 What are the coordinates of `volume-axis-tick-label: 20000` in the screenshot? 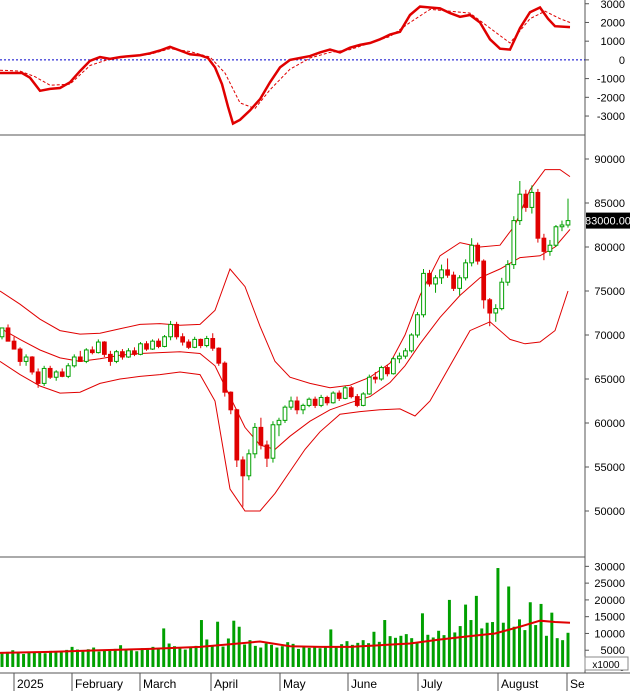 It's located at (609, 601).